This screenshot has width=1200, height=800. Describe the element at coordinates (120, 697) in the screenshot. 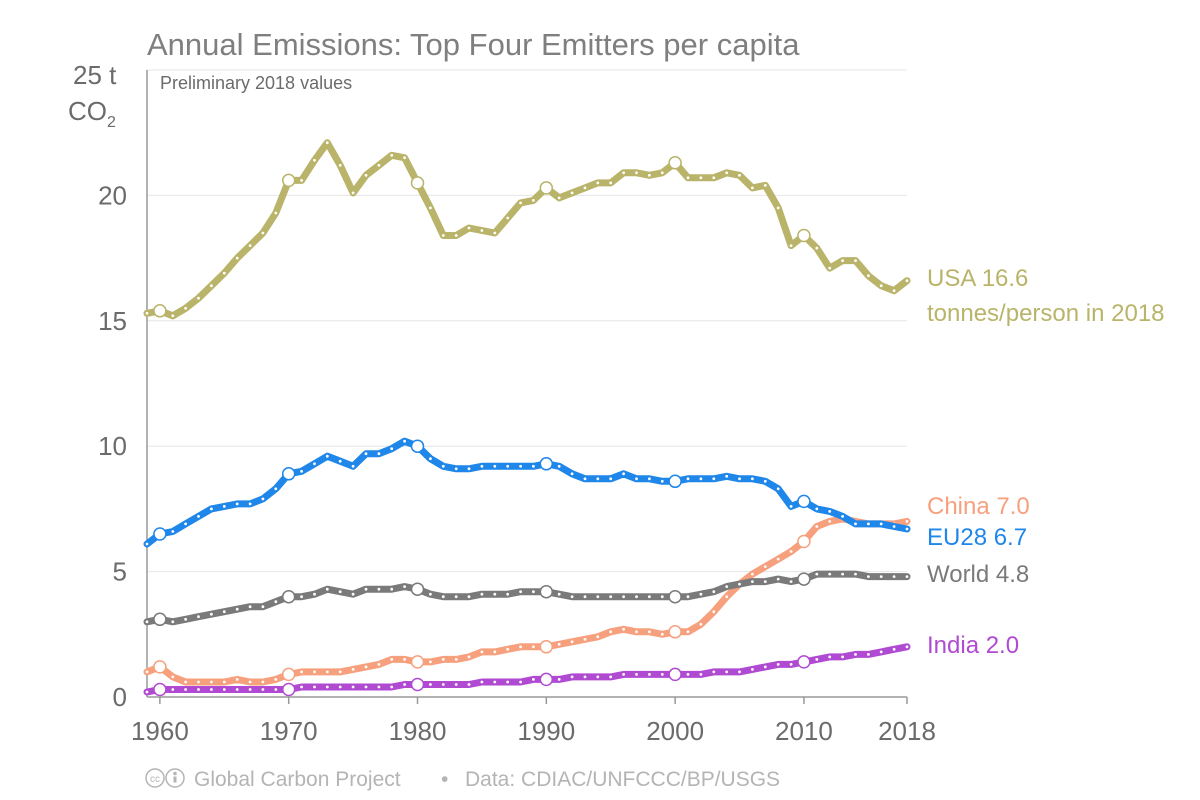

I see `y-tick-label: 0` at that location.